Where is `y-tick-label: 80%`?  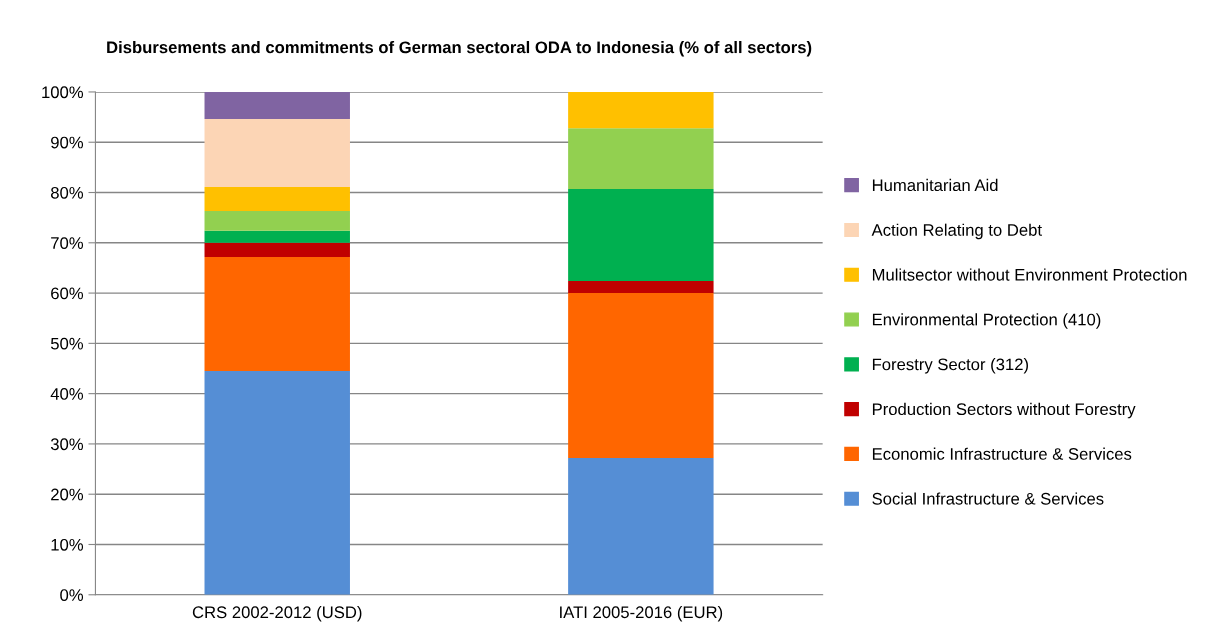 y-tick-label: 80% is located at coordinates (67, 192).